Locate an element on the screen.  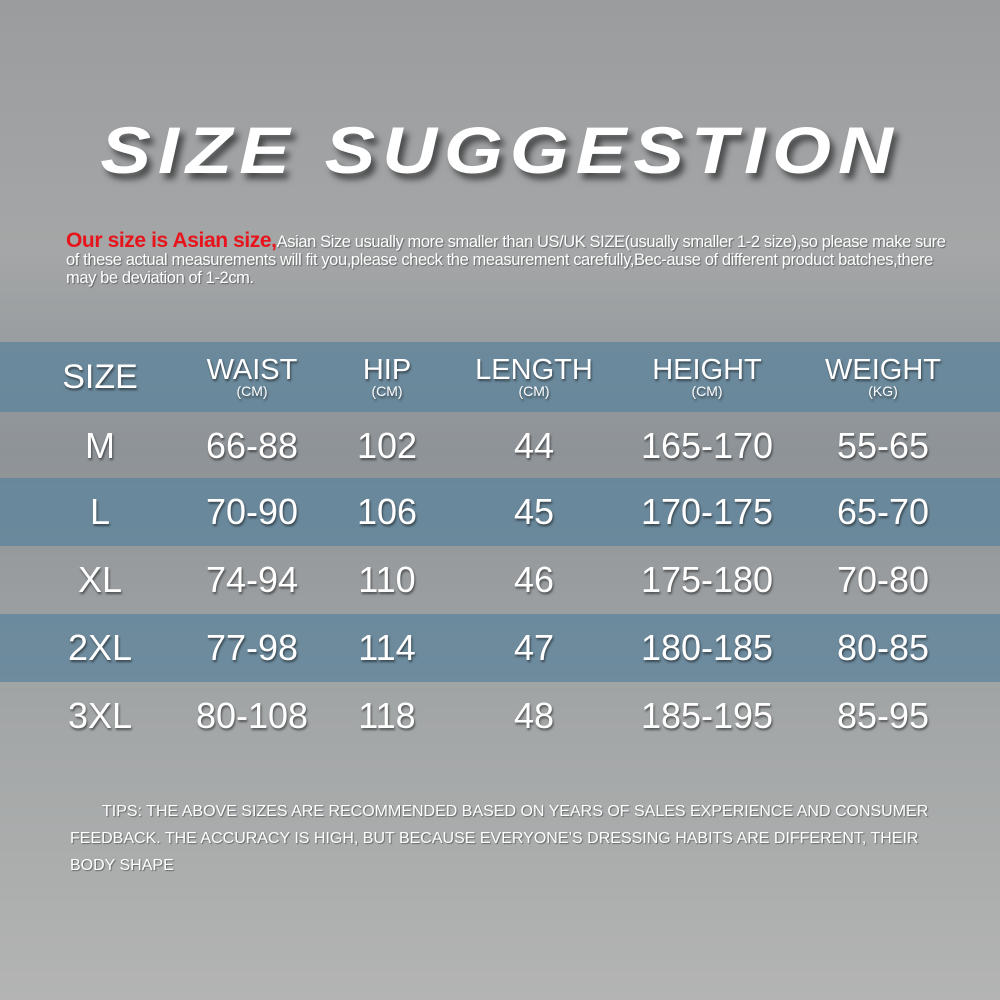
column-header-label: SIZE is located at coordinates (100, 377).